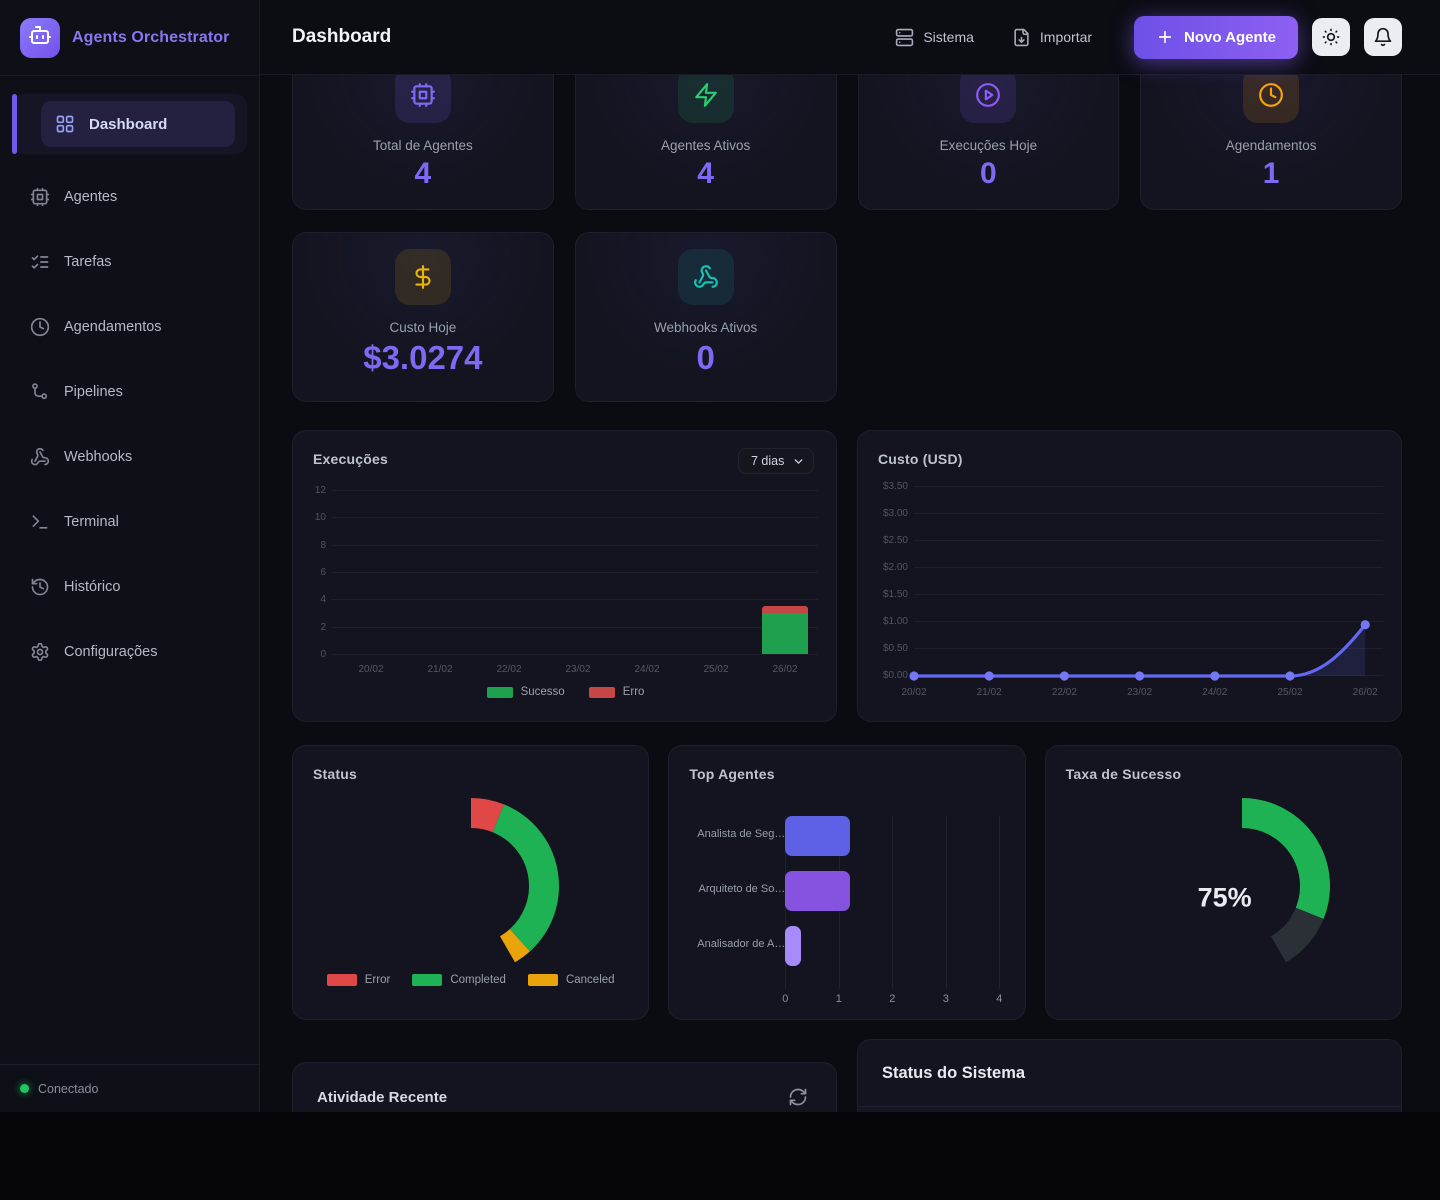 The width and height of the screenshot is (1440, 1200). Describe the element at coordinates (459, 980) in the screenshot. I see `legend-item: Completed` at that location.